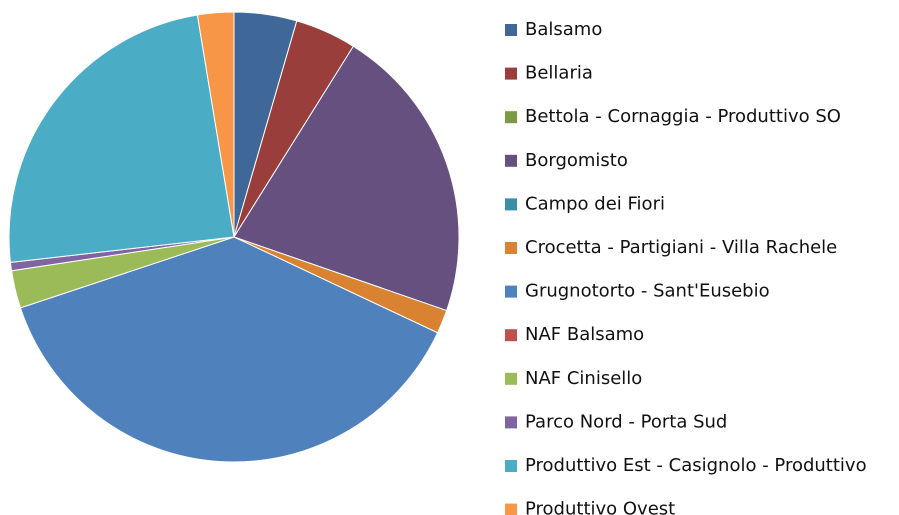 This screenshot has width=899, height=515. Describe the element at coordinates (696, 465) in the screenshot. I see `legend-label: Produttivo Est - Casignolo - Produttivo` at that location.